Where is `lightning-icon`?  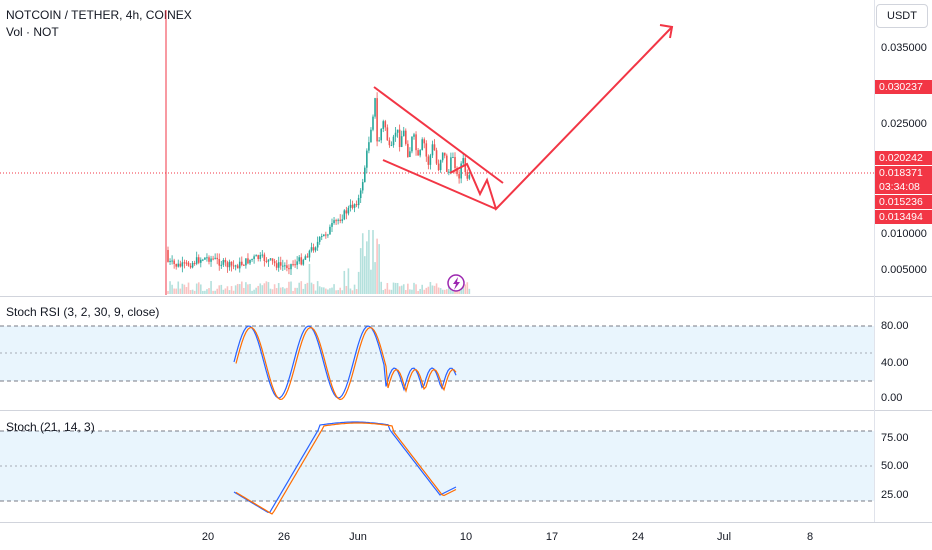 lightning-icon is located at coordinates (456, 283).